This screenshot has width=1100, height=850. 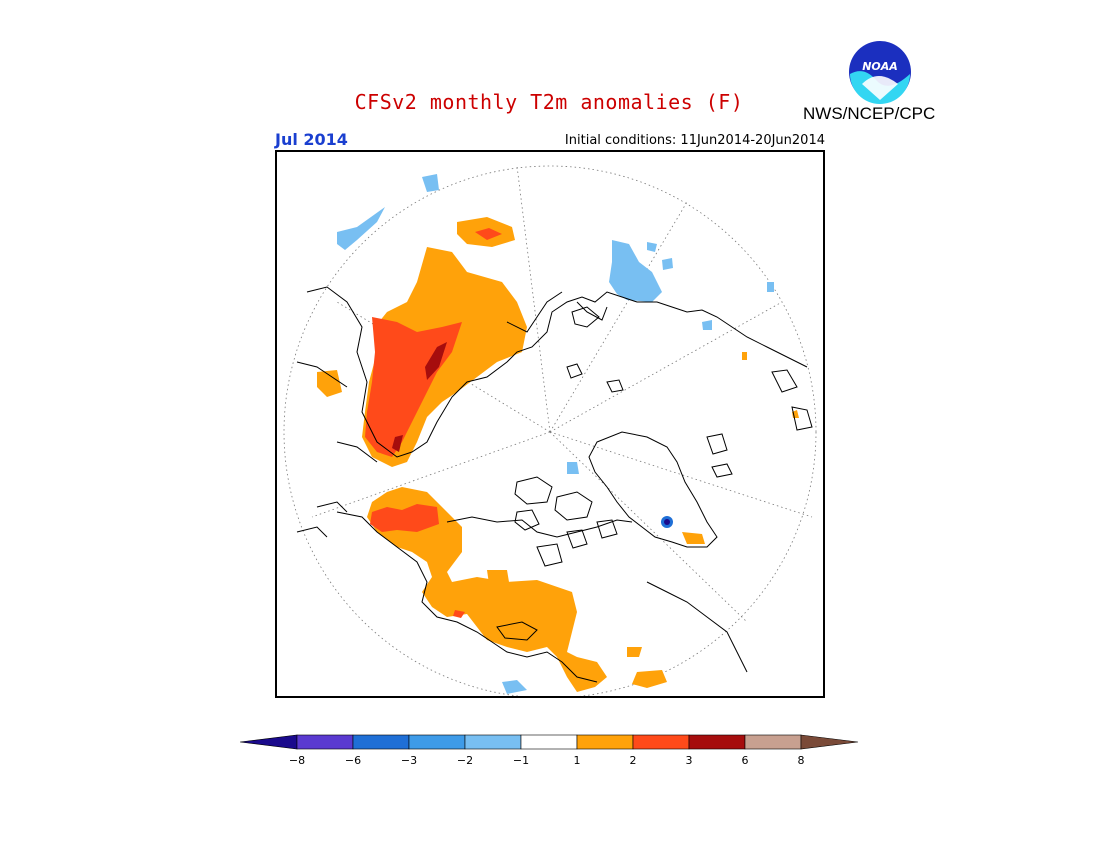 What do you see at coordinates (869, 113) in the screenshot?
I see `agency-label: NWS/NCEP/CPC` at bounding box center [869, 113].